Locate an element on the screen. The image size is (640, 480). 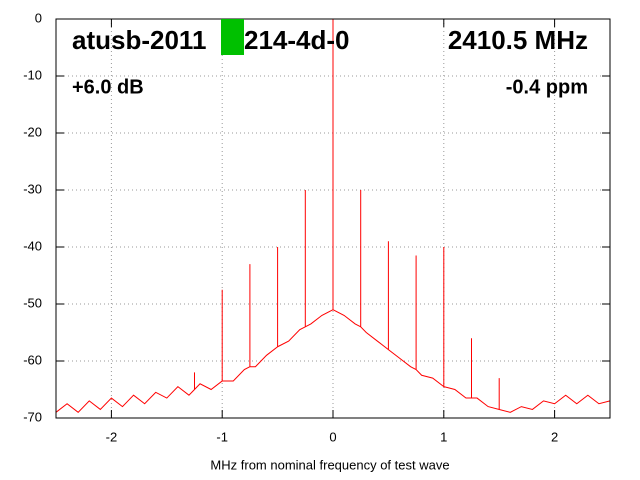
y-tick-label: -50 is located at coordinates (32, 302).